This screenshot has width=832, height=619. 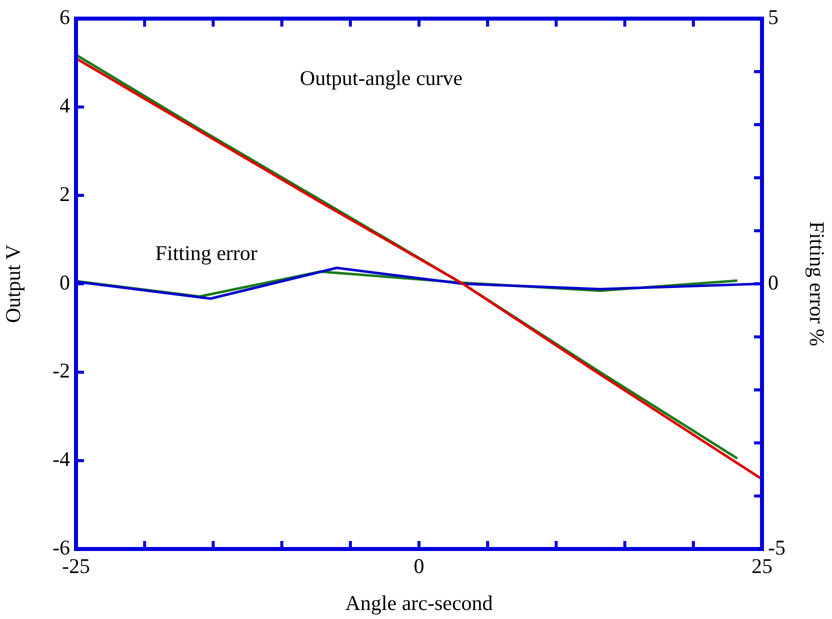 What do you see at coordinates (65, 106) in the screenshot?
I see `y-tick-label: 4` at bounding box center [65, 106].